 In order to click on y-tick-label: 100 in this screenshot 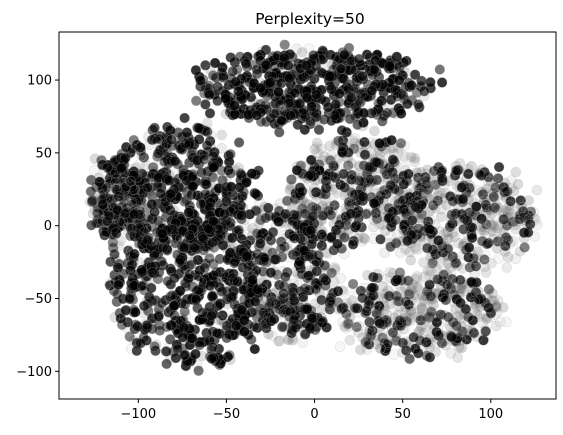, I will do `click(39, 81)`.